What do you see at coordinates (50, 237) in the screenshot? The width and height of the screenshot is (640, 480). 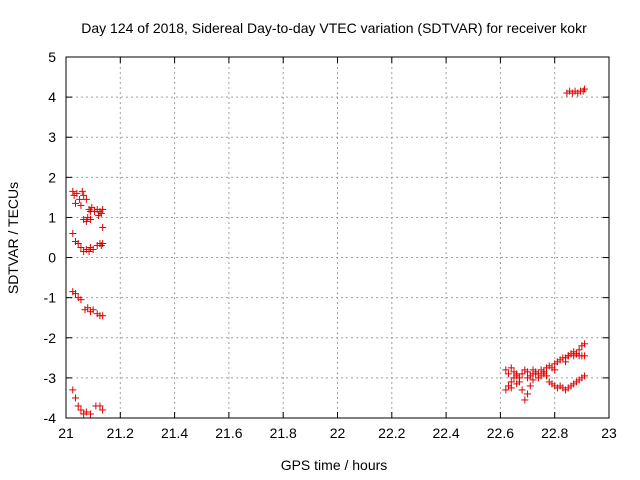 I see `y-tick-labels: -4 -3 -2 -1 0 1 2 3 4 5` at bounding box center [50, 237].